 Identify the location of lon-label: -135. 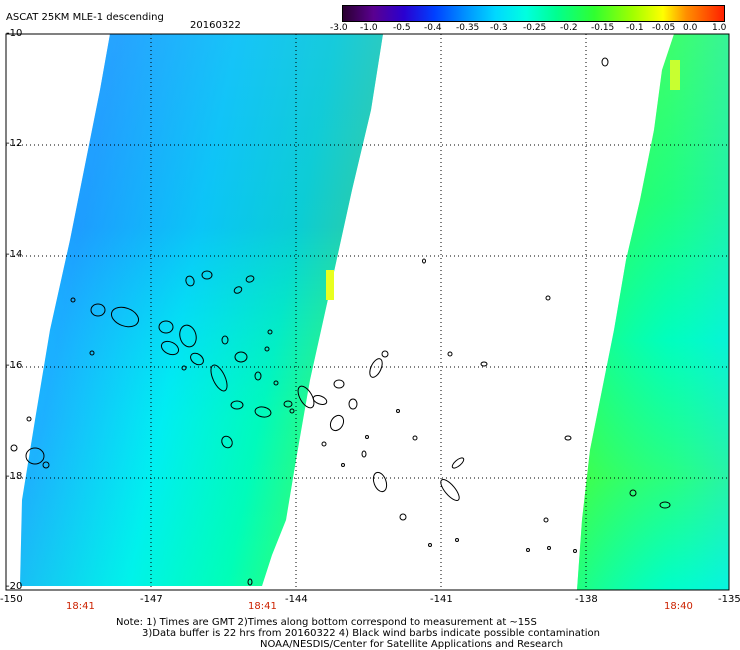
(729, 599).